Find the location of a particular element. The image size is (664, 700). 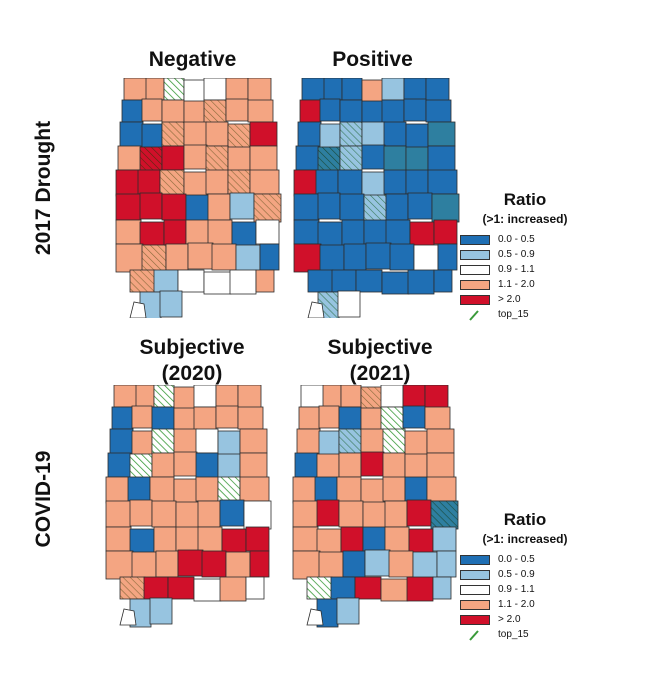

legend-item: 0.5 - 0.9 is located at coordinates (525, 574).